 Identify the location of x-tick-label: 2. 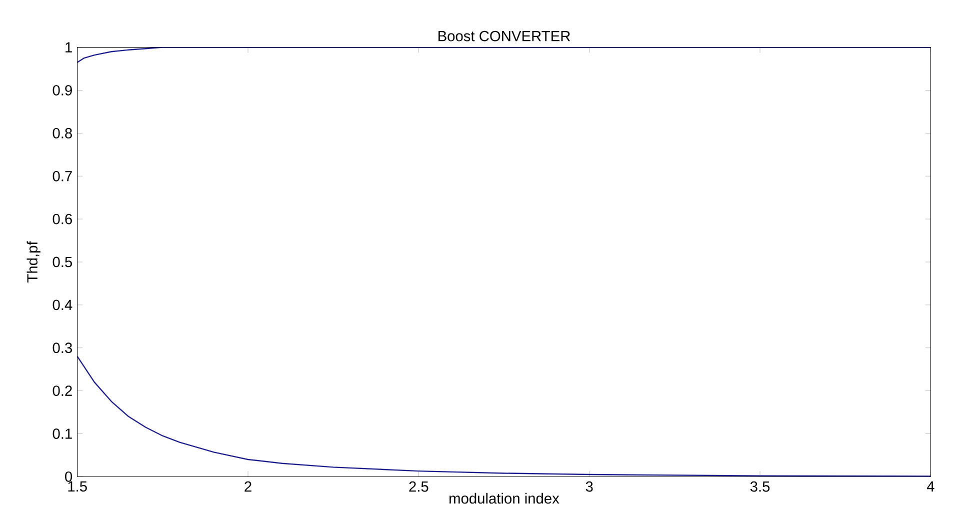
(248, 486).